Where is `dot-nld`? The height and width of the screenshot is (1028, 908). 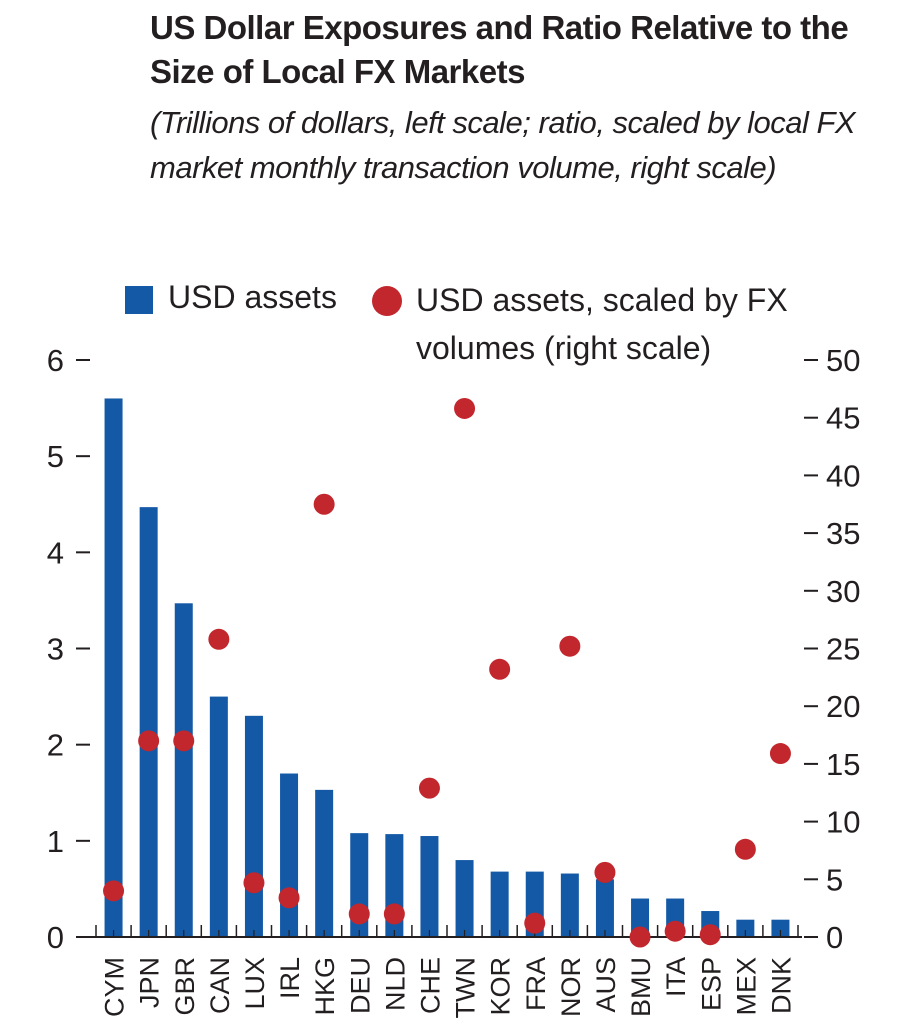 dot-nld is located at coordinates (394, 914).